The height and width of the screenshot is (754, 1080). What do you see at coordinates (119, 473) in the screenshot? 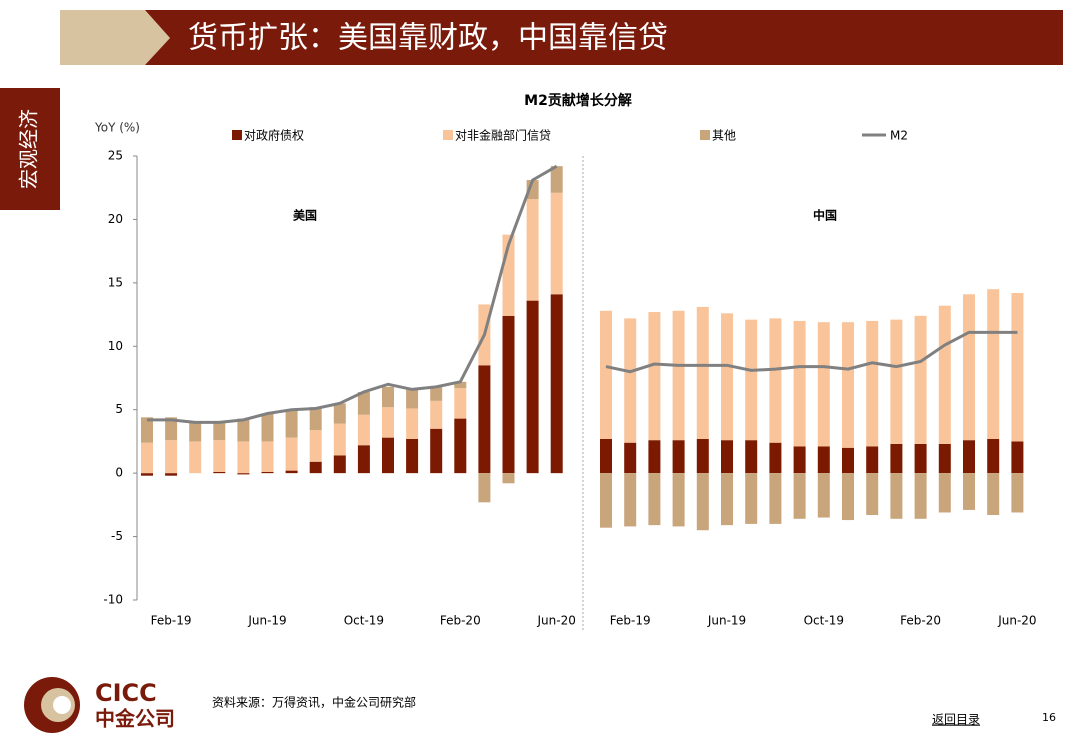
I see `y-tick-label: 0` at bounding box center [119, 473].